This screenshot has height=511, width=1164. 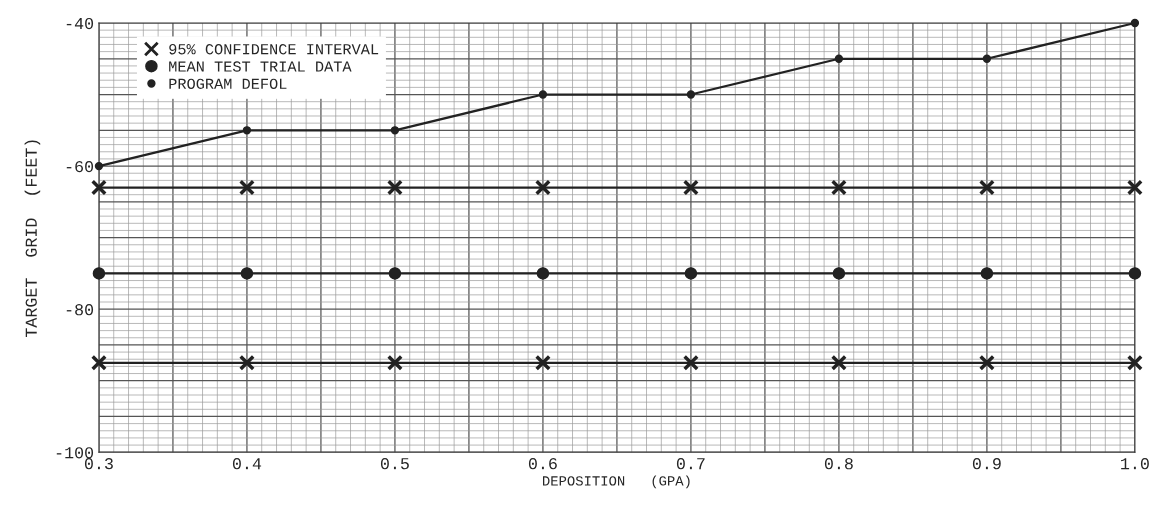 I want to click on x-tick-label: 0.6, so click(x=542, y=464).